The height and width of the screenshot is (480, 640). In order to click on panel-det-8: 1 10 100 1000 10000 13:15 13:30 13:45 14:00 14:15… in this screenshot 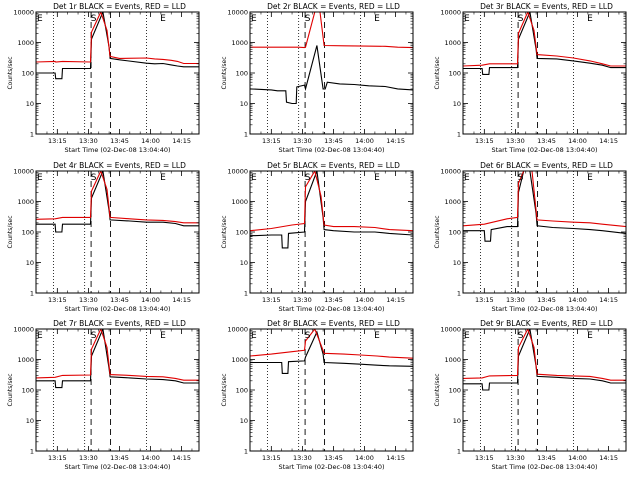, I will do `click(317, 395)`.